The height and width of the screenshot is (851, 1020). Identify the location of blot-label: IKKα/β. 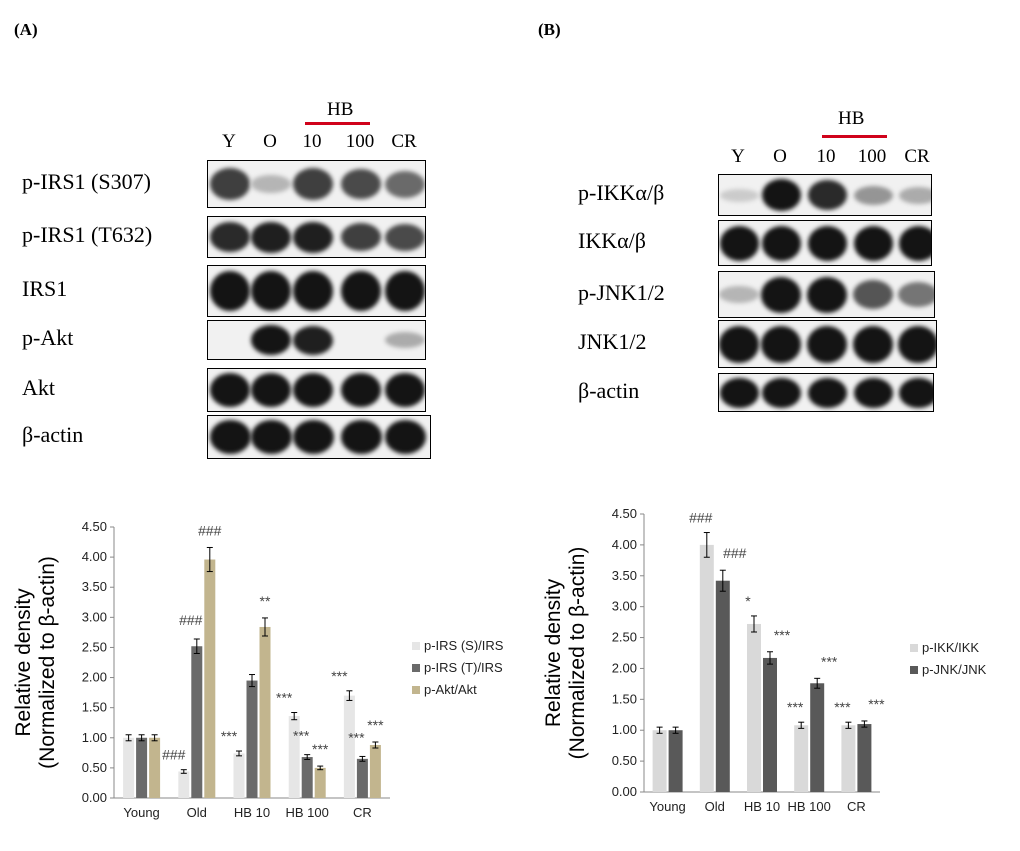
(612, 240).